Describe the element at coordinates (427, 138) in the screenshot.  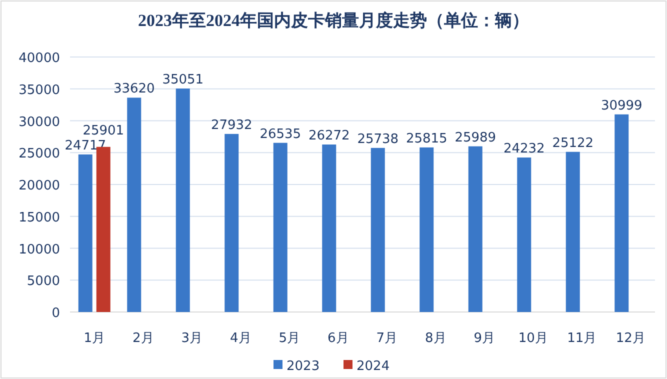
I see `data-label: 25815` at that location.